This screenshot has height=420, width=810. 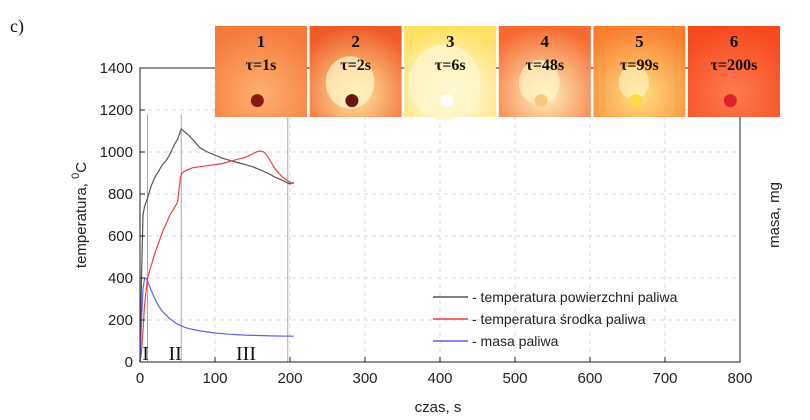 I want to click on photo-1: 1 τ=1s, so click(x=261, y=71).